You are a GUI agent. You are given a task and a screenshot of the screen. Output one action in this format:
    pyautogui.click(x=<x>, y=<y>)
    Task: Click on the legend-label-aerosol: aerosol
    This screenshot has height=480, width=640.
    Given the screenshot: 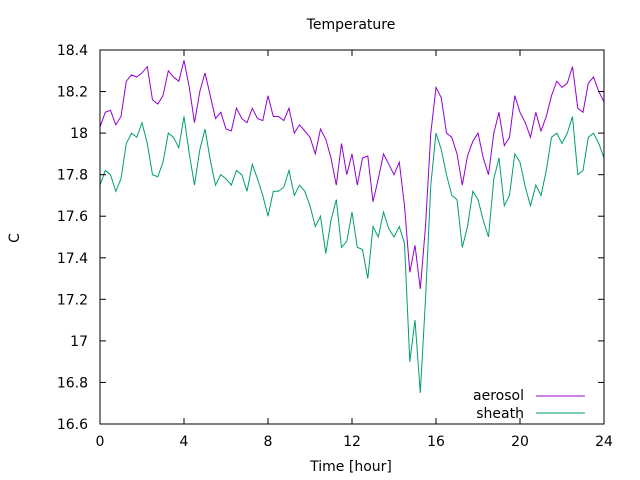 What is the action you would take?
    pyautogui.click(x=498, y=396)
    